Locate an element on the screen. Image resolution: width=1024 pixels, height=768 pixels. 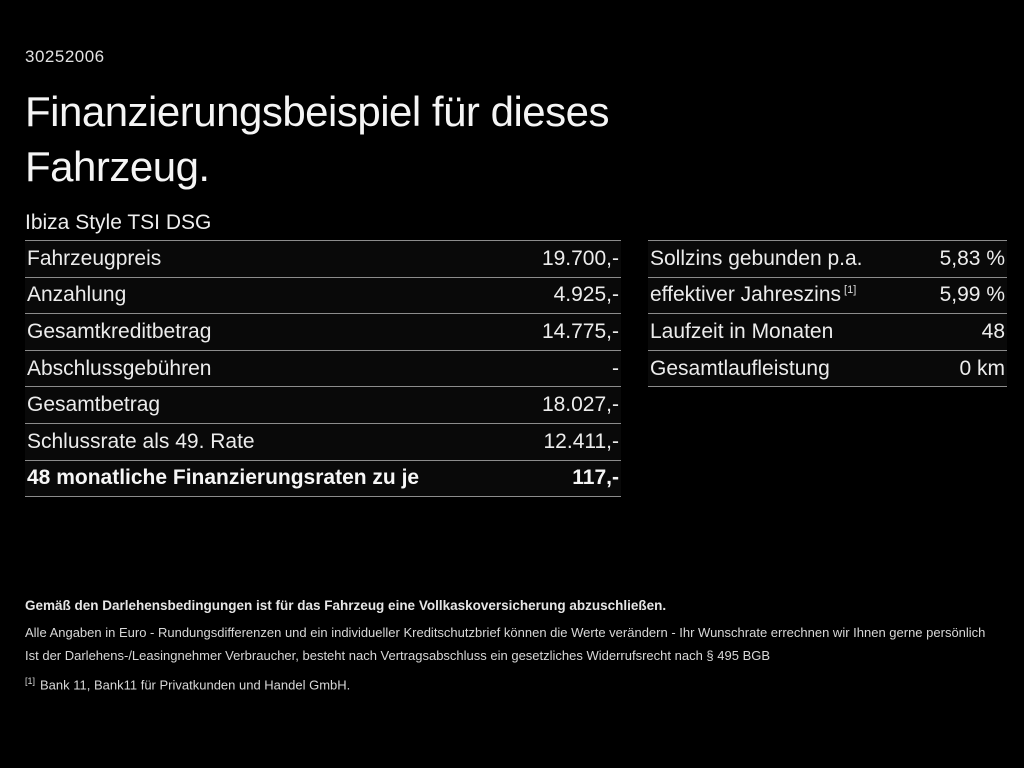
table-row-fahrzeugpreis: Fahrzeugpreis 19.700,- is located at coordinates (323, 258).